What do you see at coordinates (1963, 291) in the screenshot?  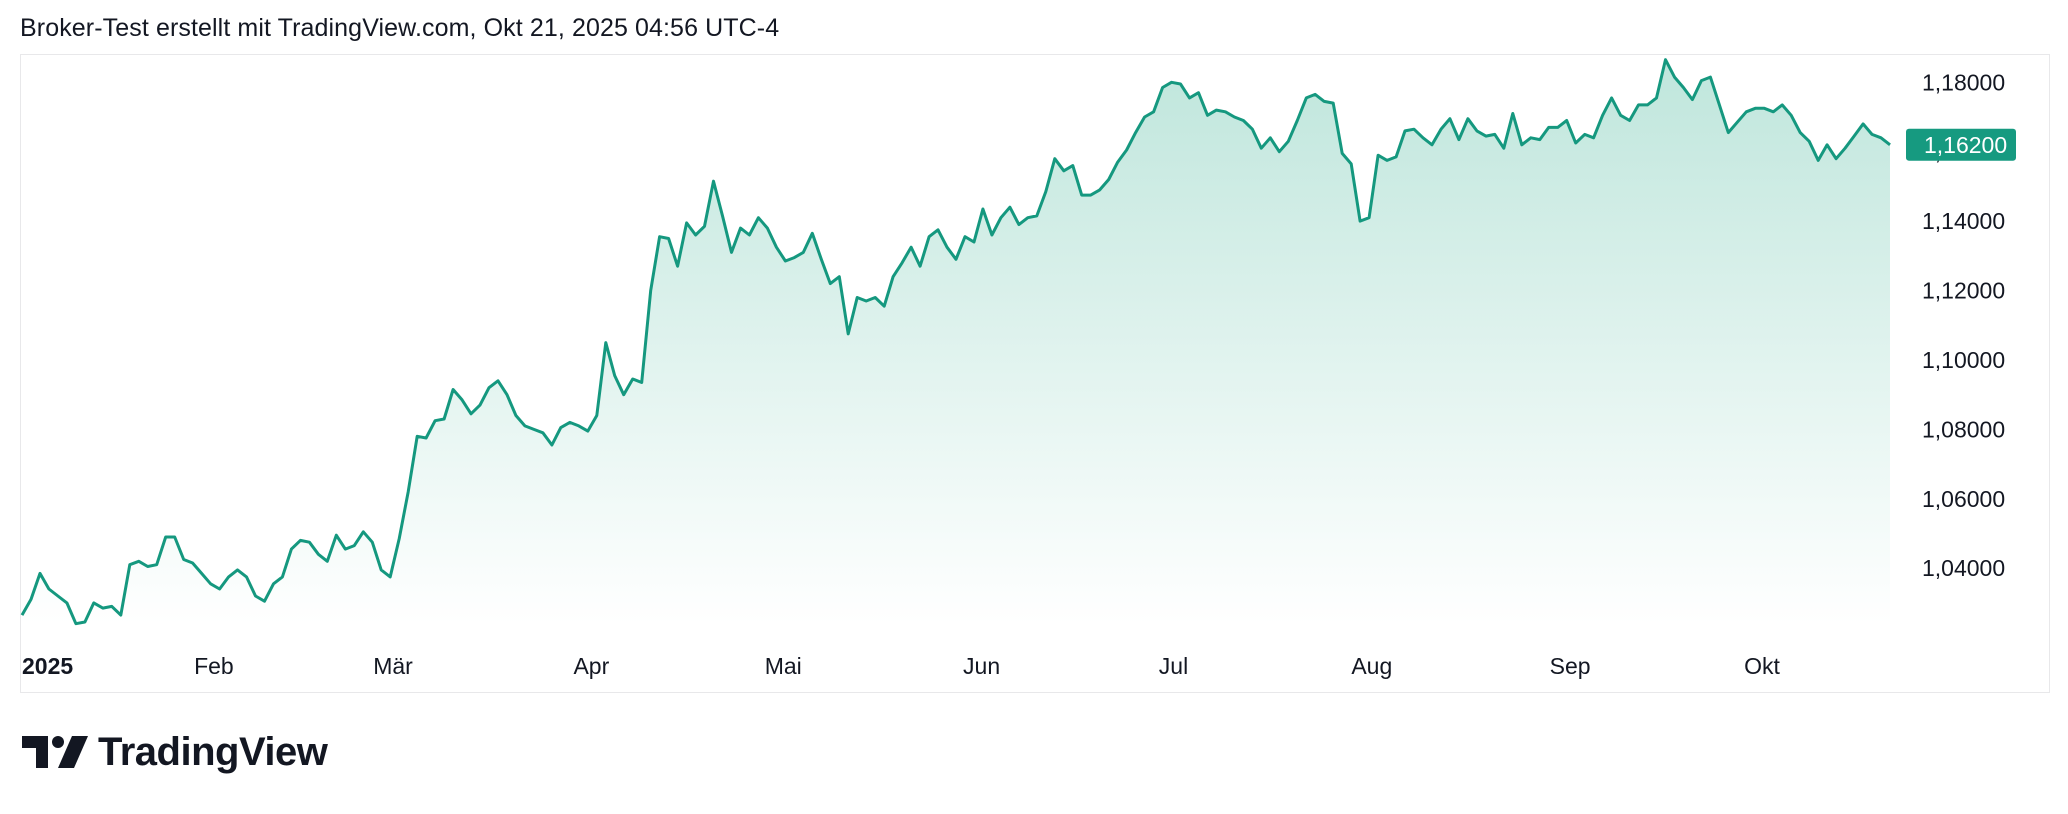 I see `y-tick-label: 1,12000` at bounding box center [1963, 291].